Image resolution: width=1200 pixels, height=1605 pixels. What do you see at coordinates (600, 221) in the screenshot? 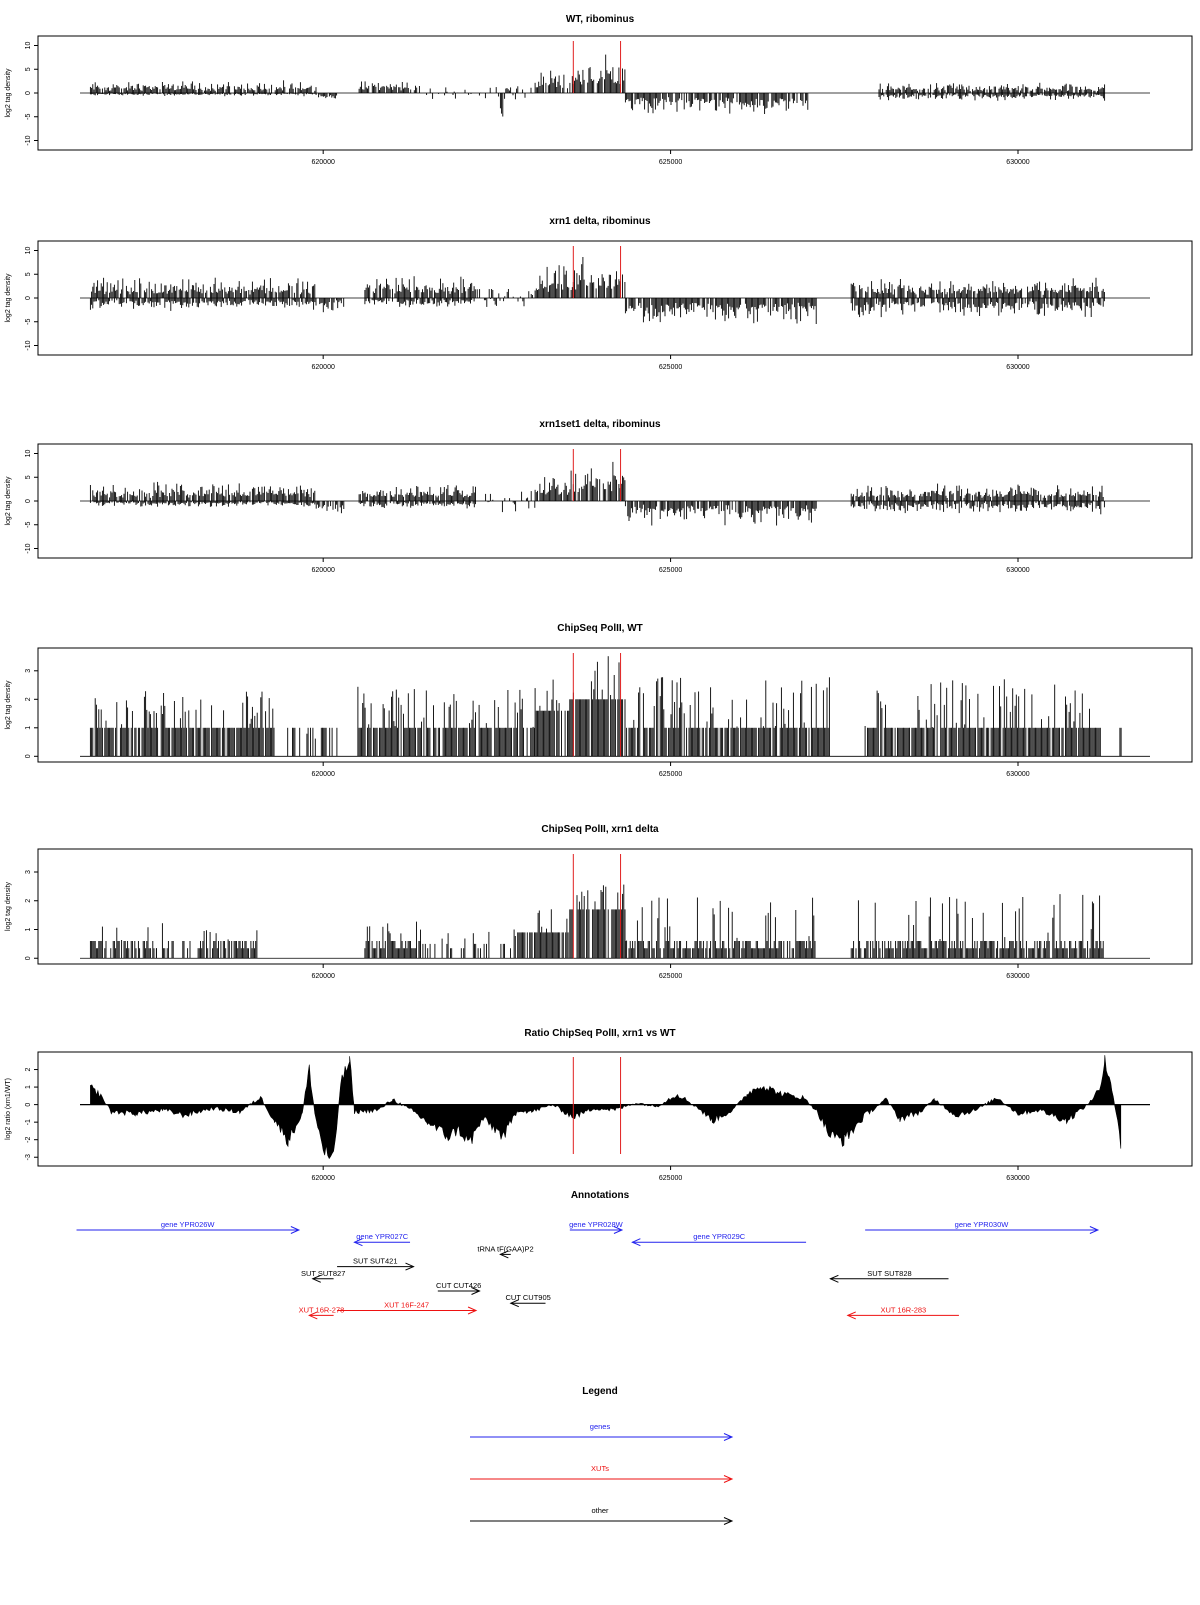
I see `chart-title: xrn1 delta, ribominus` at bounding box center [600, 221].